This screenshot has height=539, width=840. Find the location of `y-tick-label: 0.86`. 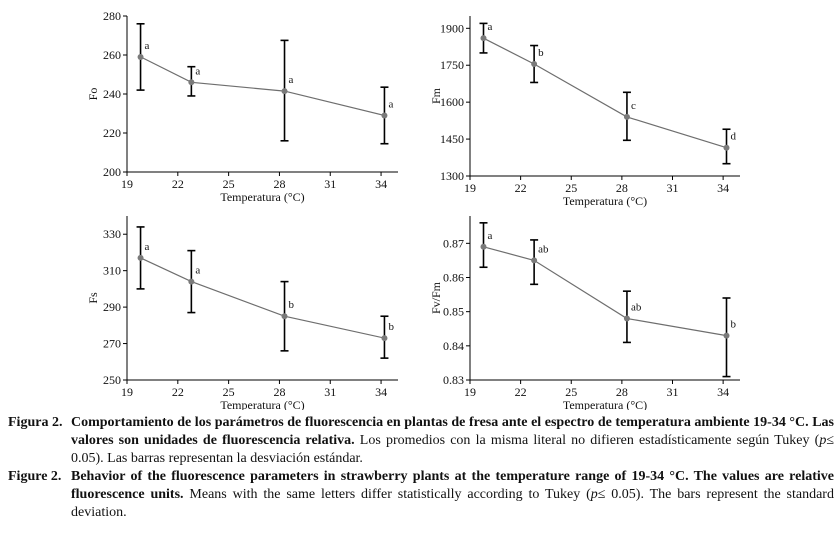

y-tick-label: 0.86 is located at coordinates (453, 278).